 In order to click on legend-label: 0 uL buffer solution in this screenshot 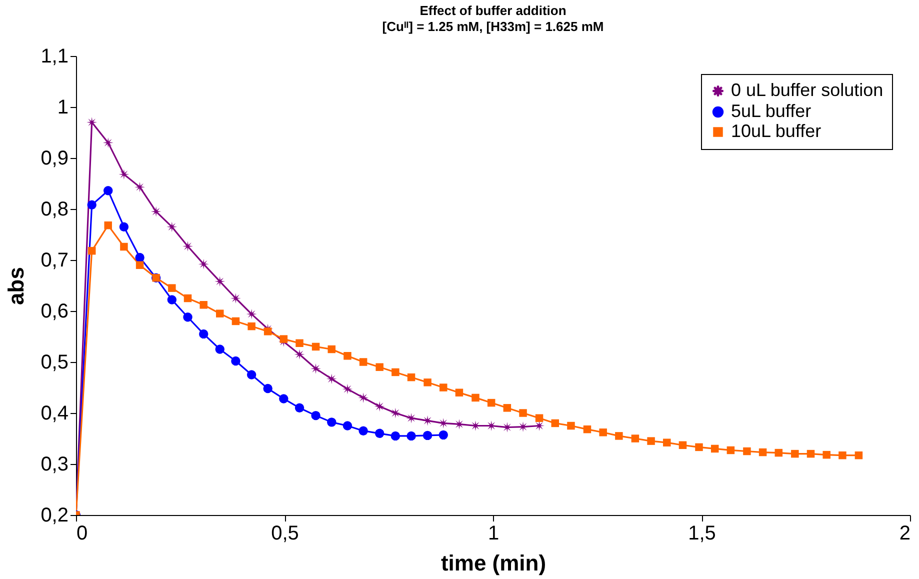, I will do `click(807, 90)`.